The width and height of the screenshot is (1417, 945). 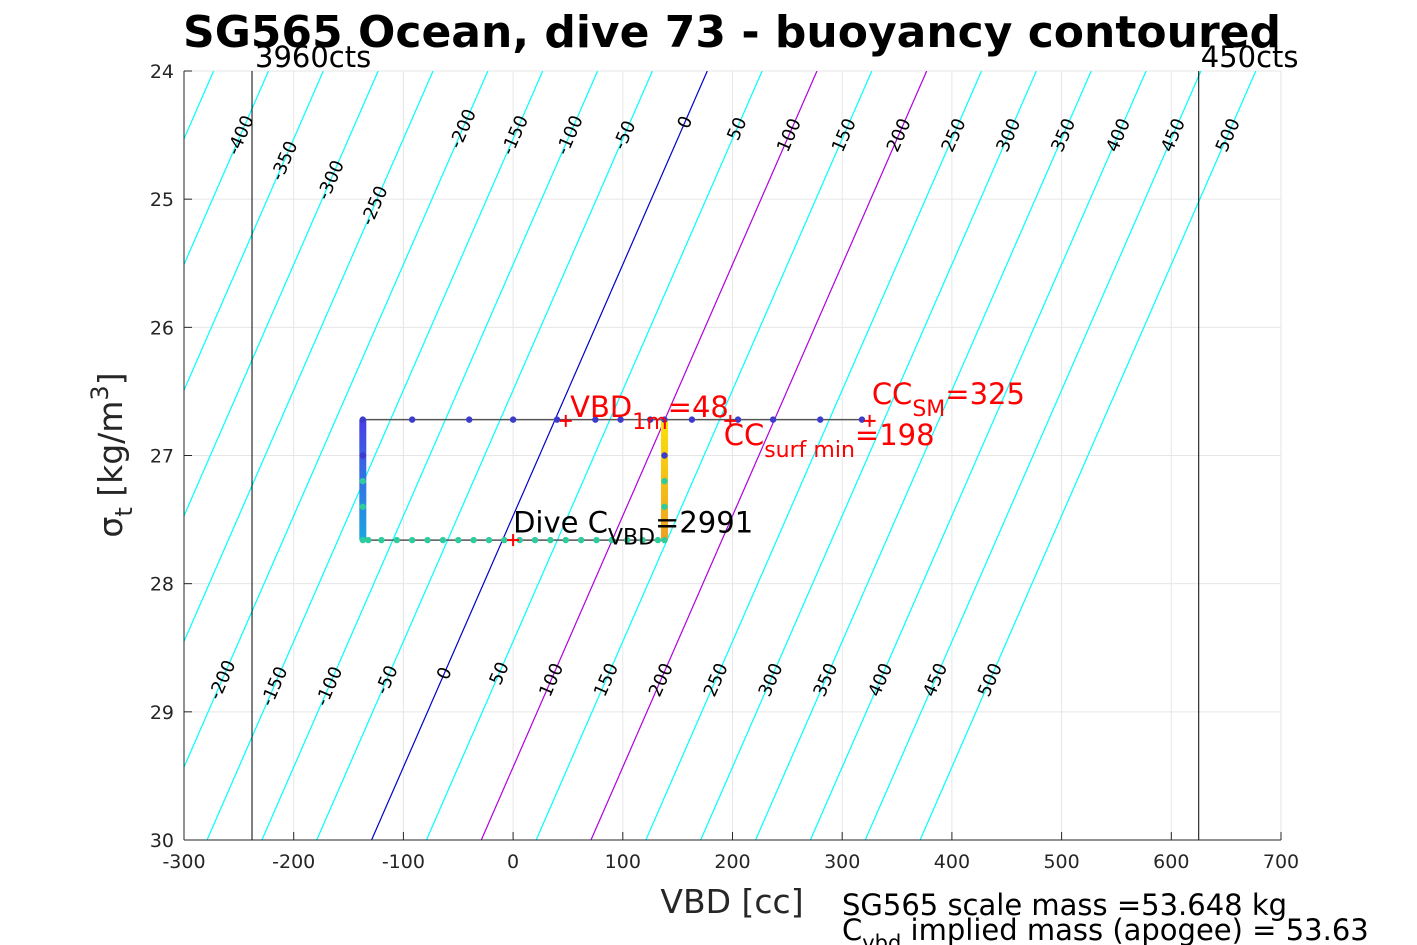 What do you see at coordinates (1061, 862) in the screenshot?
I see `x-tick-label: 500` at bounding box center [1061, 862].